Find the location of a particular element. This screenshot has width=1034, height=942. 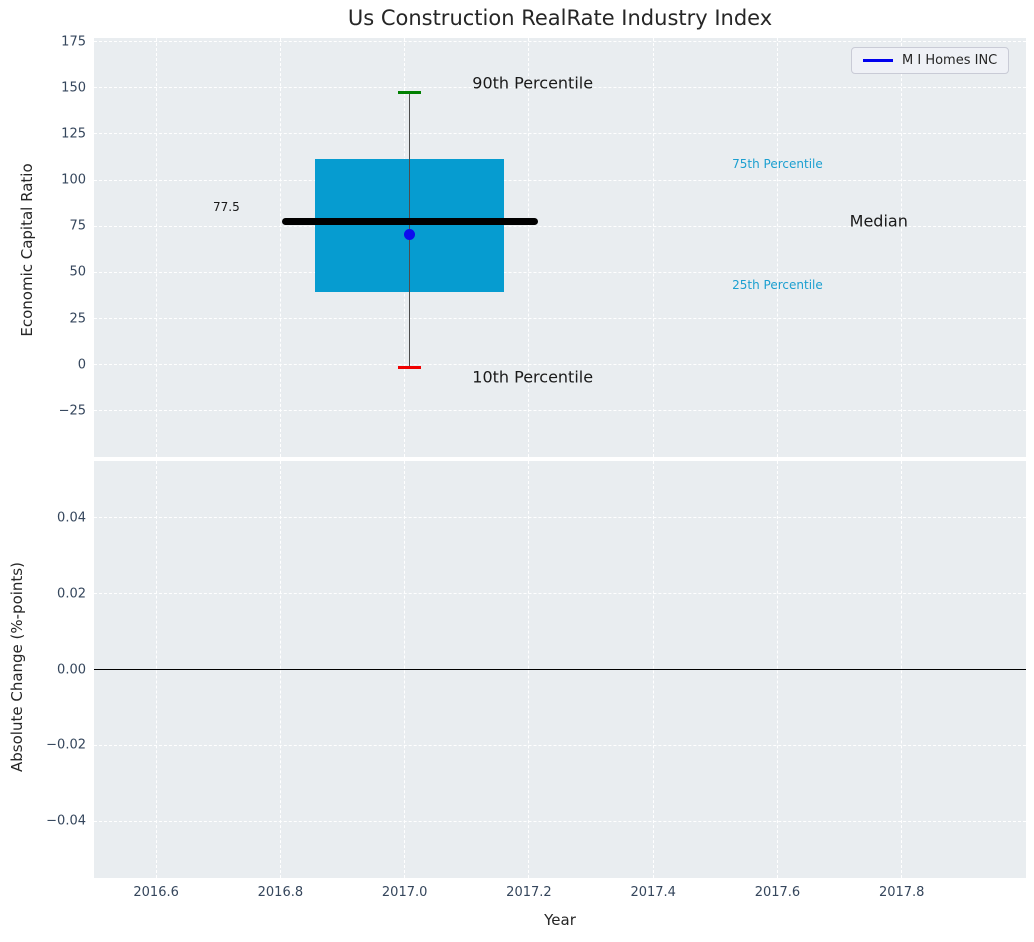

median-line is located at coordinates (409, 222).